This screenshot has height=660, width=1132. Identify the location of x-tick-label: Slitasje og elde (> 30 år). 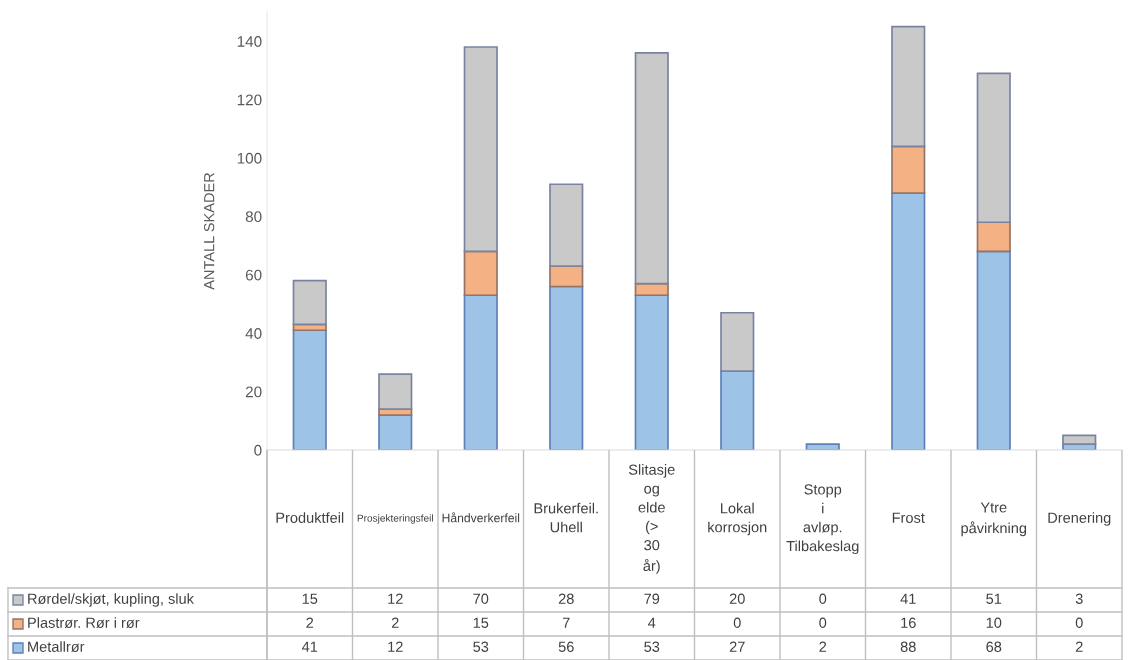
(651, 519).